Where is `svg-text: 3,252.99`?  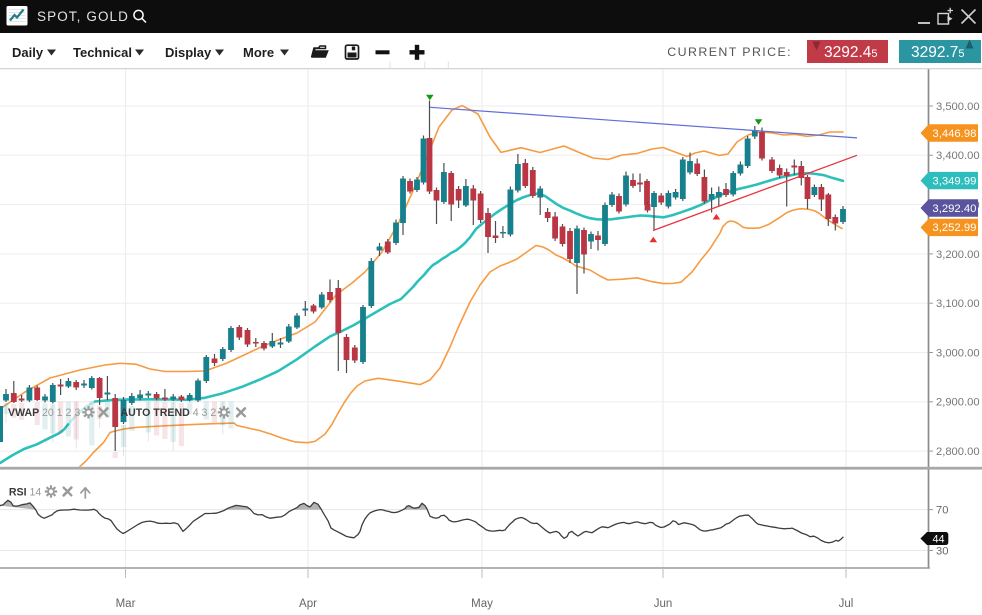
svg-text: 3,252.99 is located at coordinates (954, 228).